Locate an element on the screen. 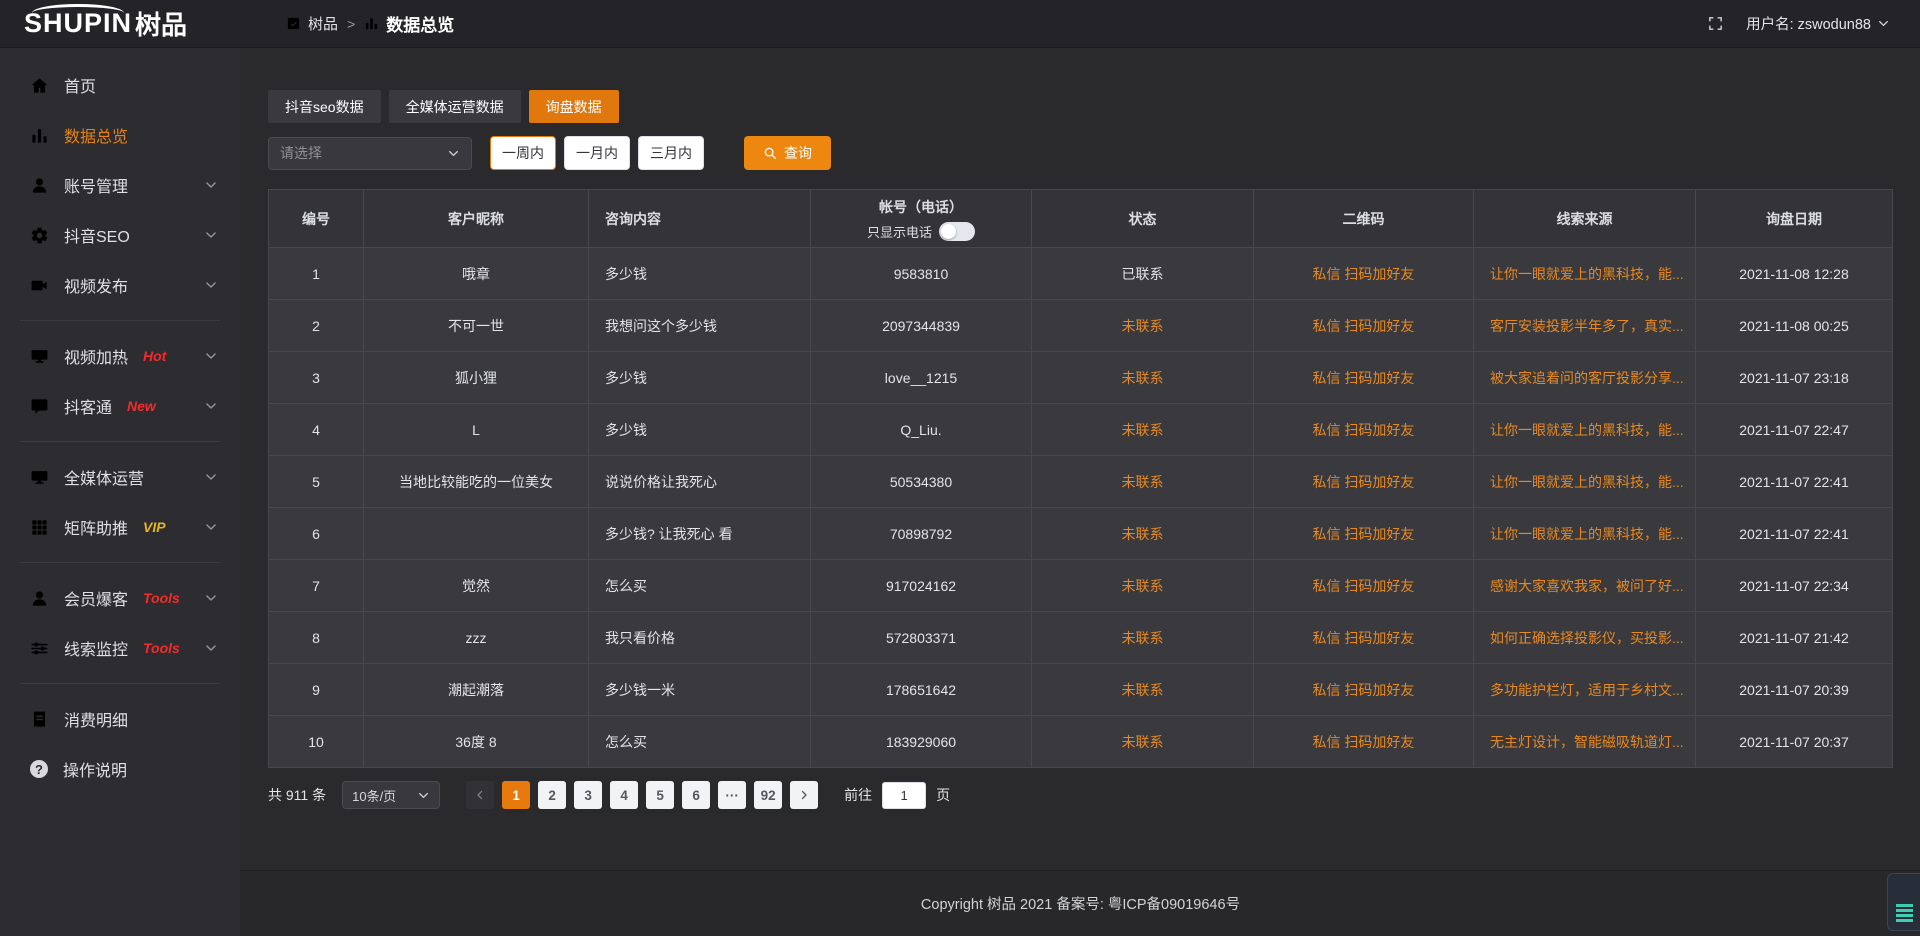 This screenshot has width=1920, height=936. page-button-5: 5 is located at coordinates (660, 795).